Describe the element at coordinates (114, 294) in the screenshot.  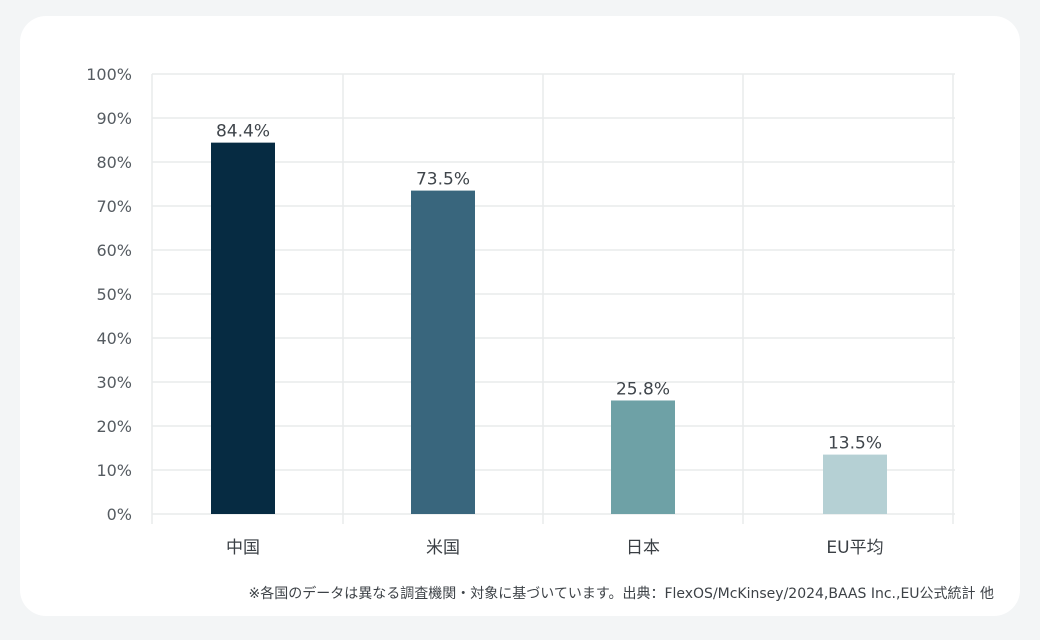
I see `y-tick-label: 50%` at that location.